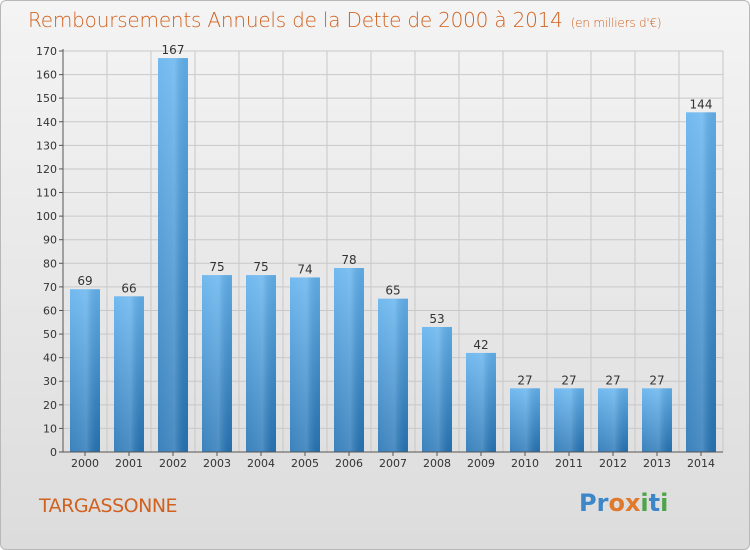 Image resolution: width=750 pixels, height=550 pixels. I want to click on y-tick-label: 130, so click(46, 145).